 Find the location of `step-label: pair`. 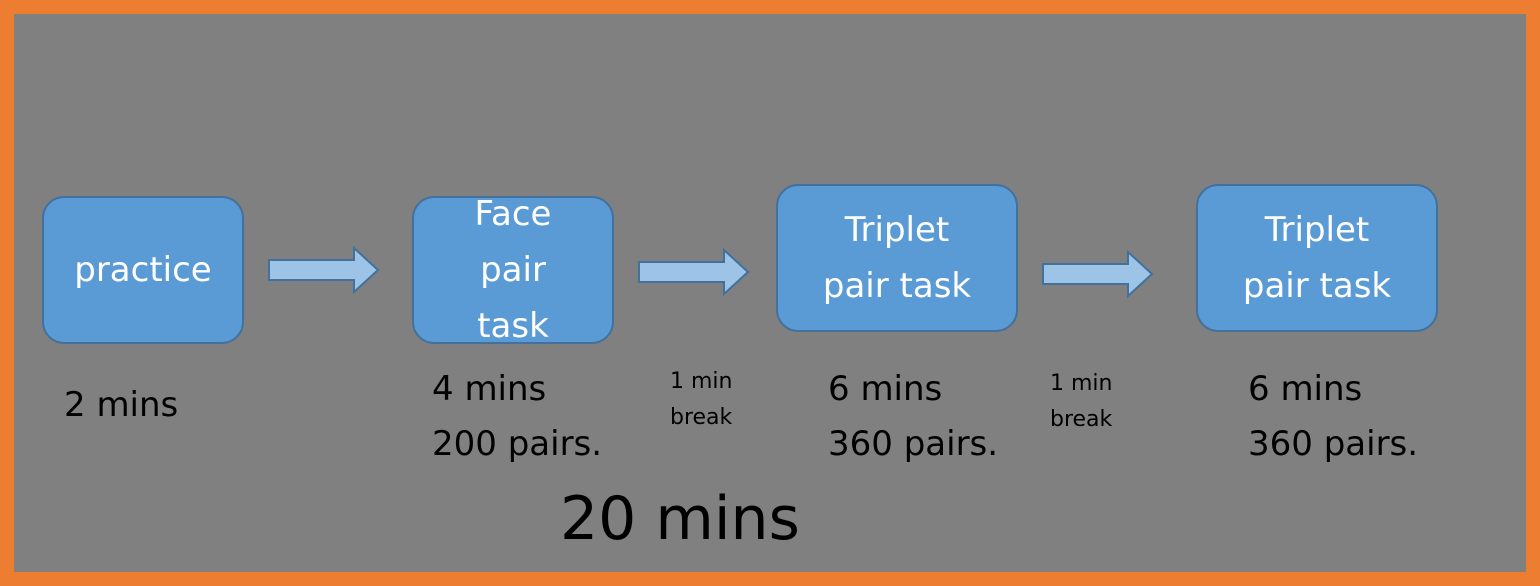

step-label: pair is located at coordinates (513, 270).